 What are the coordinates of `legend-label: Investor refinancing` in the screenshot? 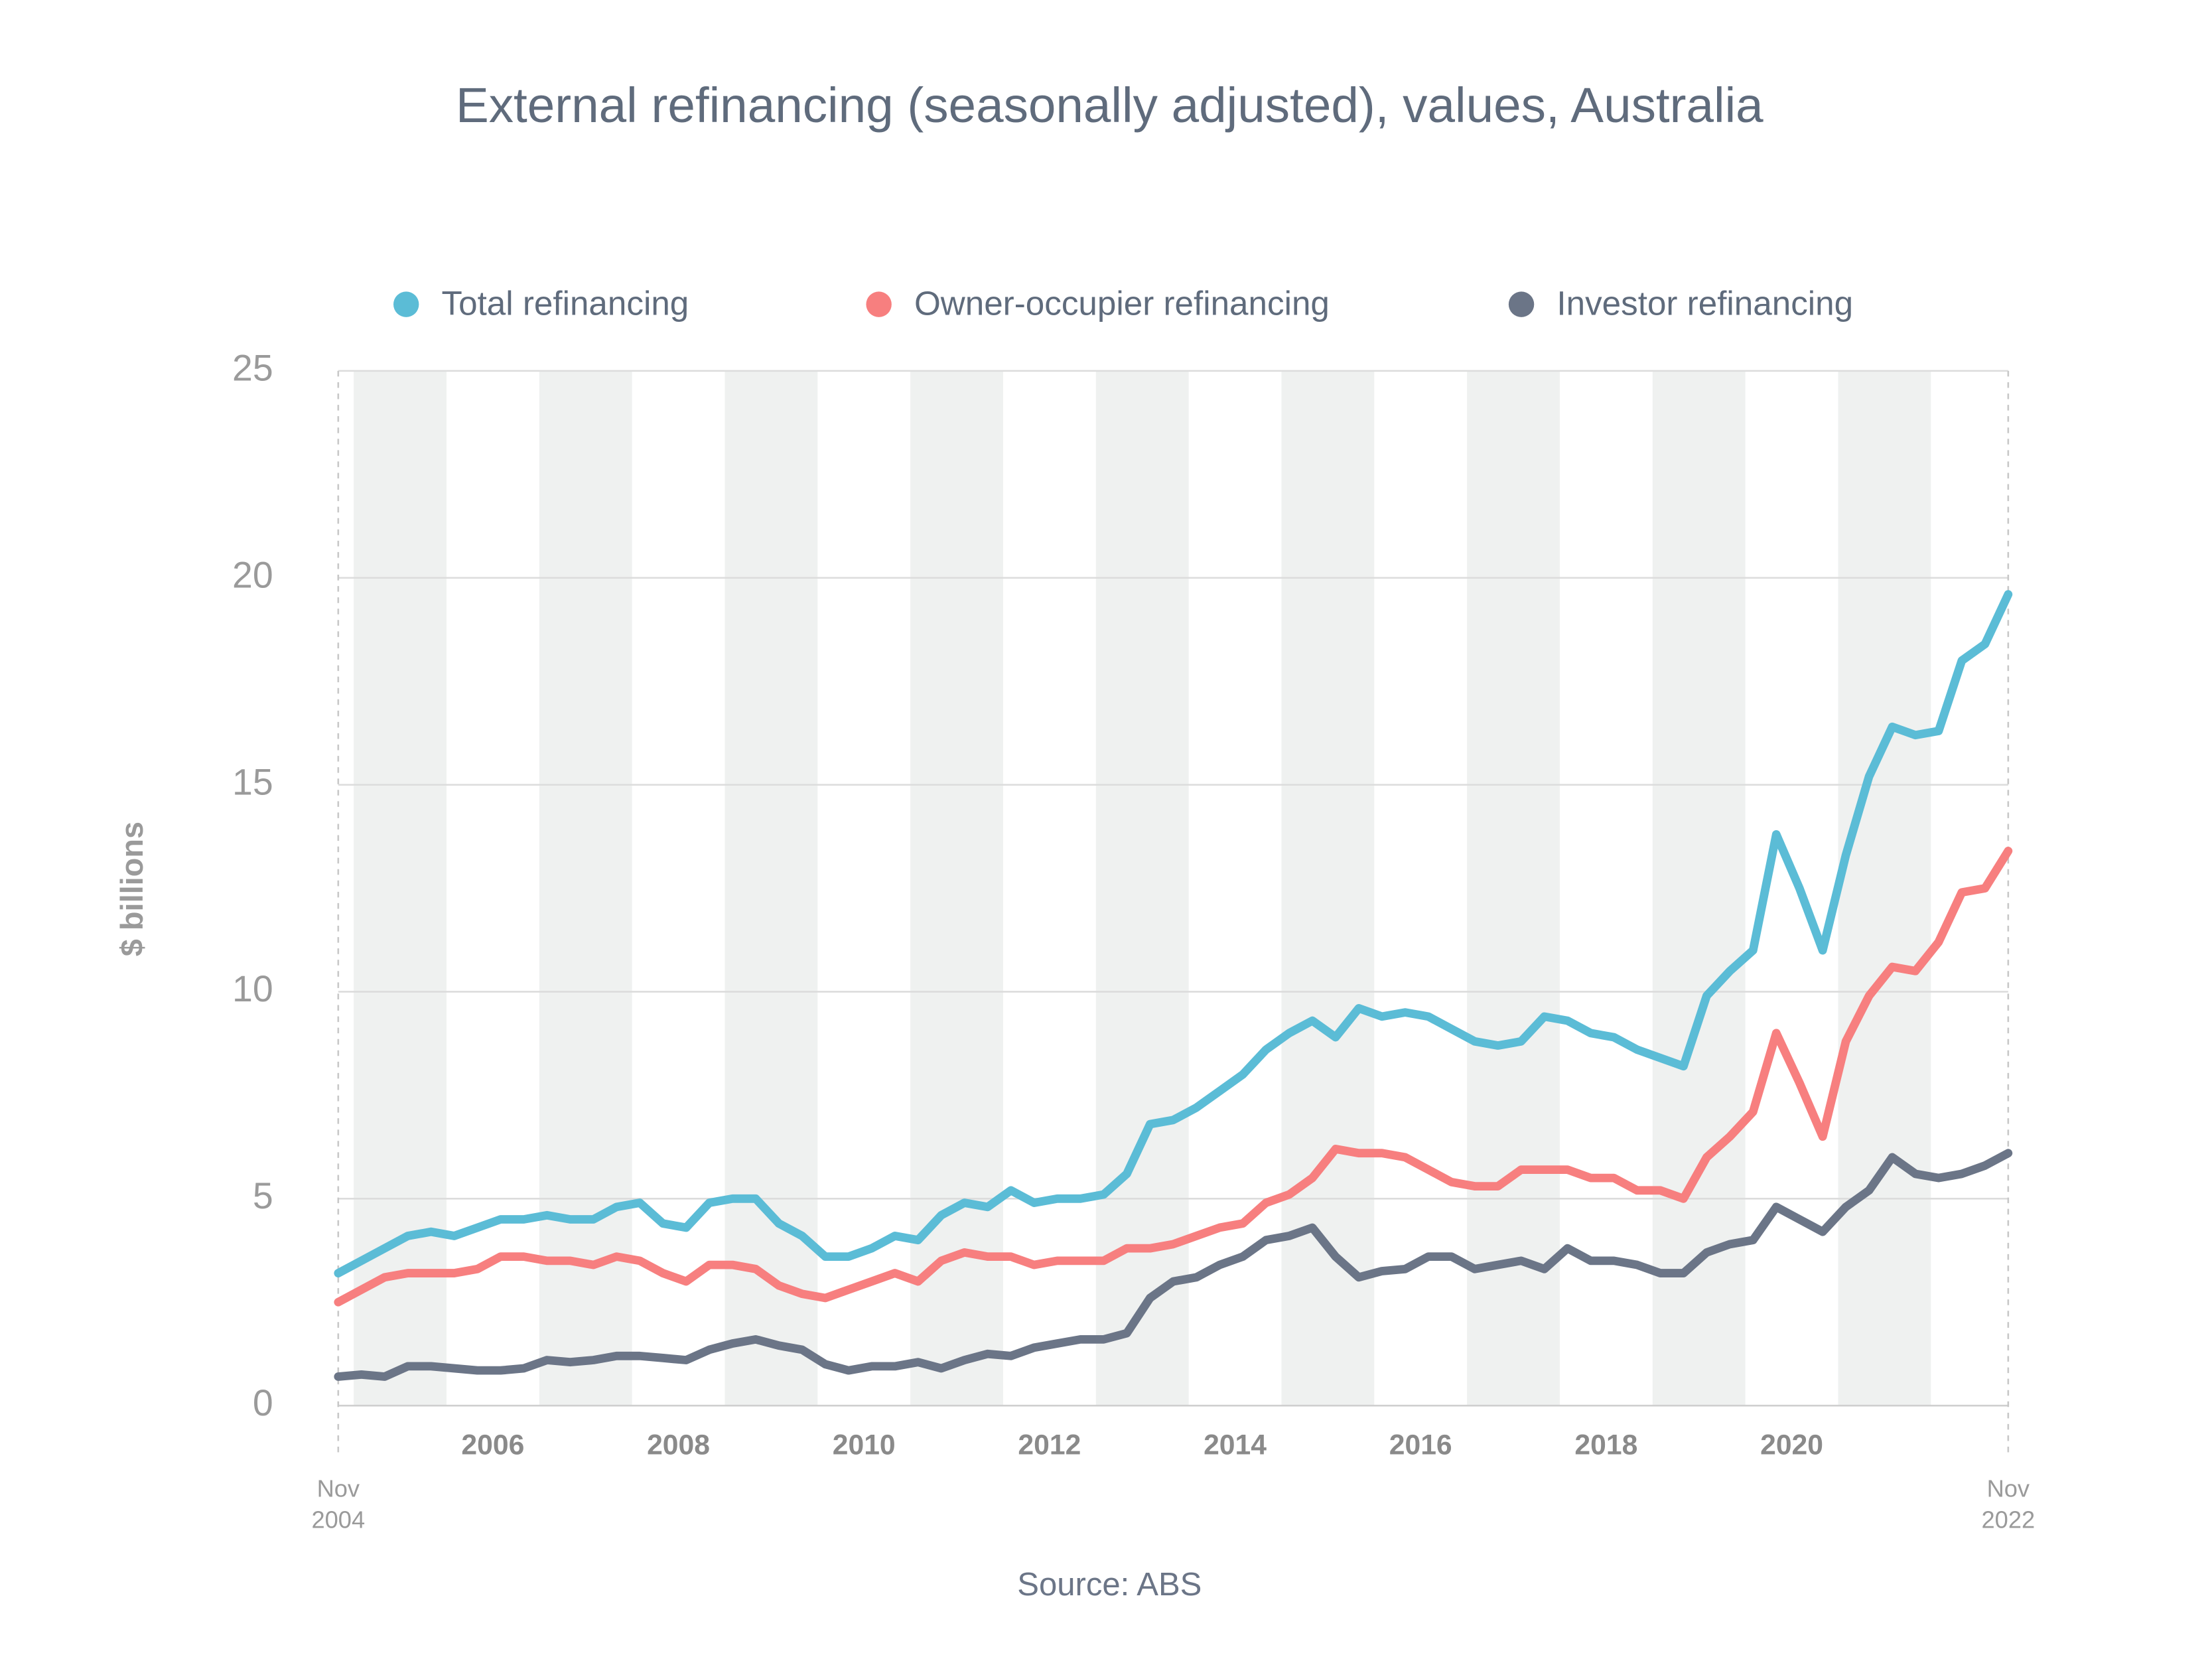 It's located at (1704, 303).